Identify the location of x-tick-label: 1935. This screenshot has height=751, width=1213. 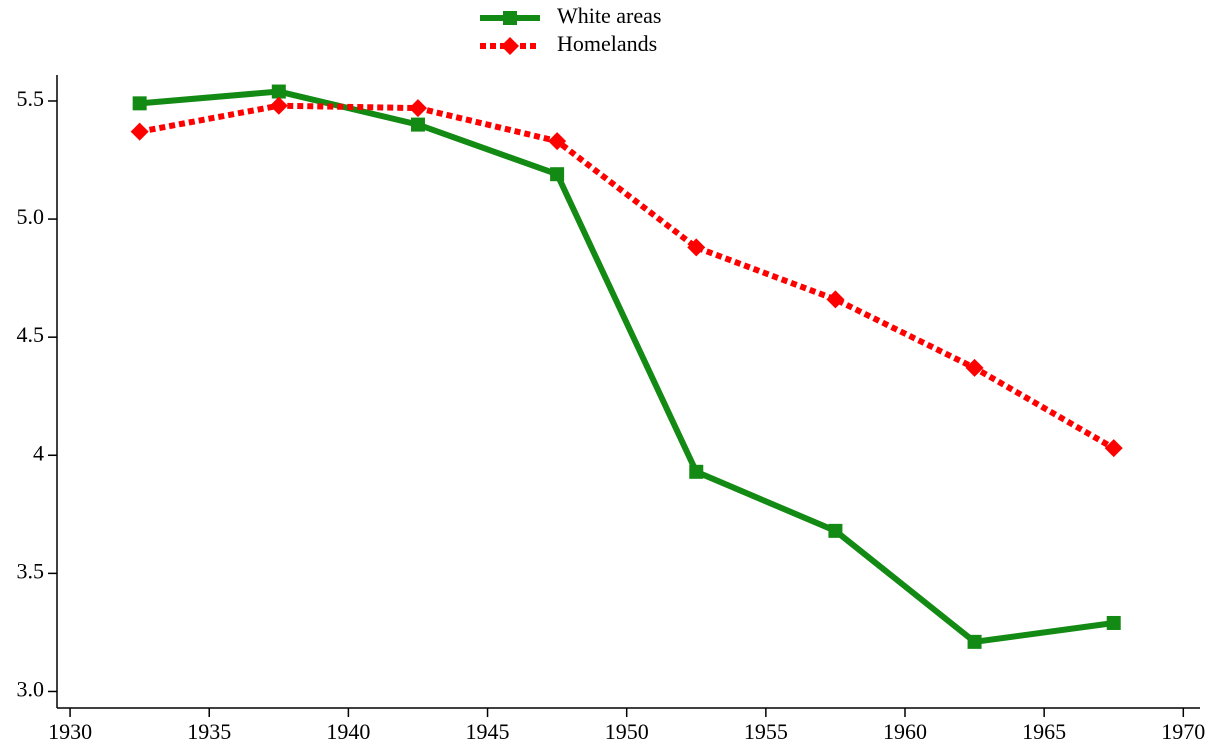
(209, 731).